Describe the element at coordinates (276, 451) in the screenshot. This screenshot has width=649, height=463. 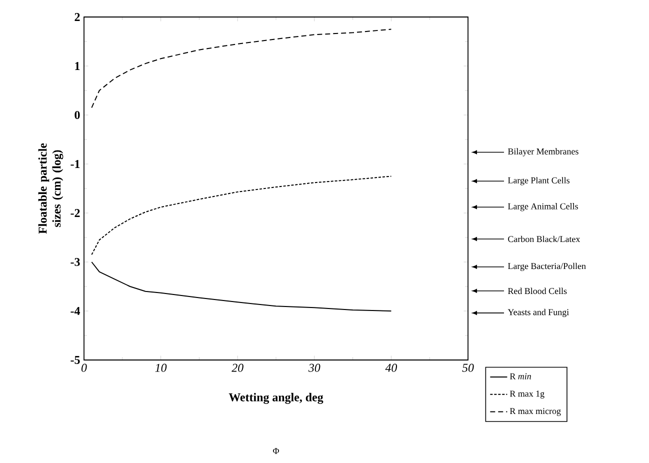
I see `text: Φ` at that location.